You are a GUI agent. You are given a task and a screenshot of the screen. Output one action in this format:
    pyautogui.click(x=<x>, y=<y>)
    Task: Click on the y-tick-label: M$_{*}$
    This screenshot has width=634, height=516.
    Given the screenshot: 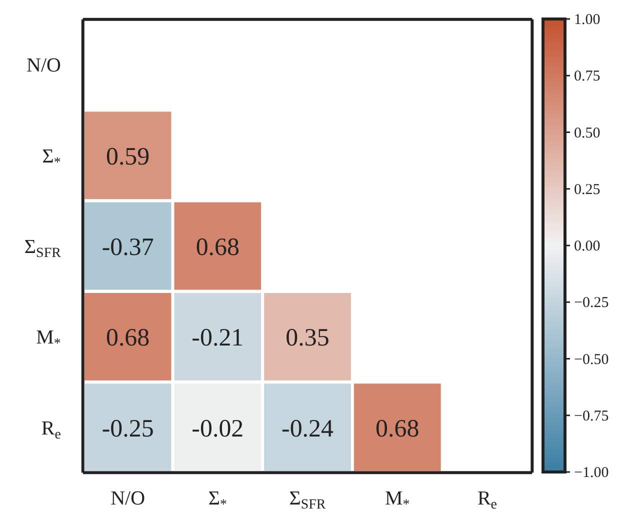 What is the action you would take?
    pyautogui.click(x=48, y=339)
    